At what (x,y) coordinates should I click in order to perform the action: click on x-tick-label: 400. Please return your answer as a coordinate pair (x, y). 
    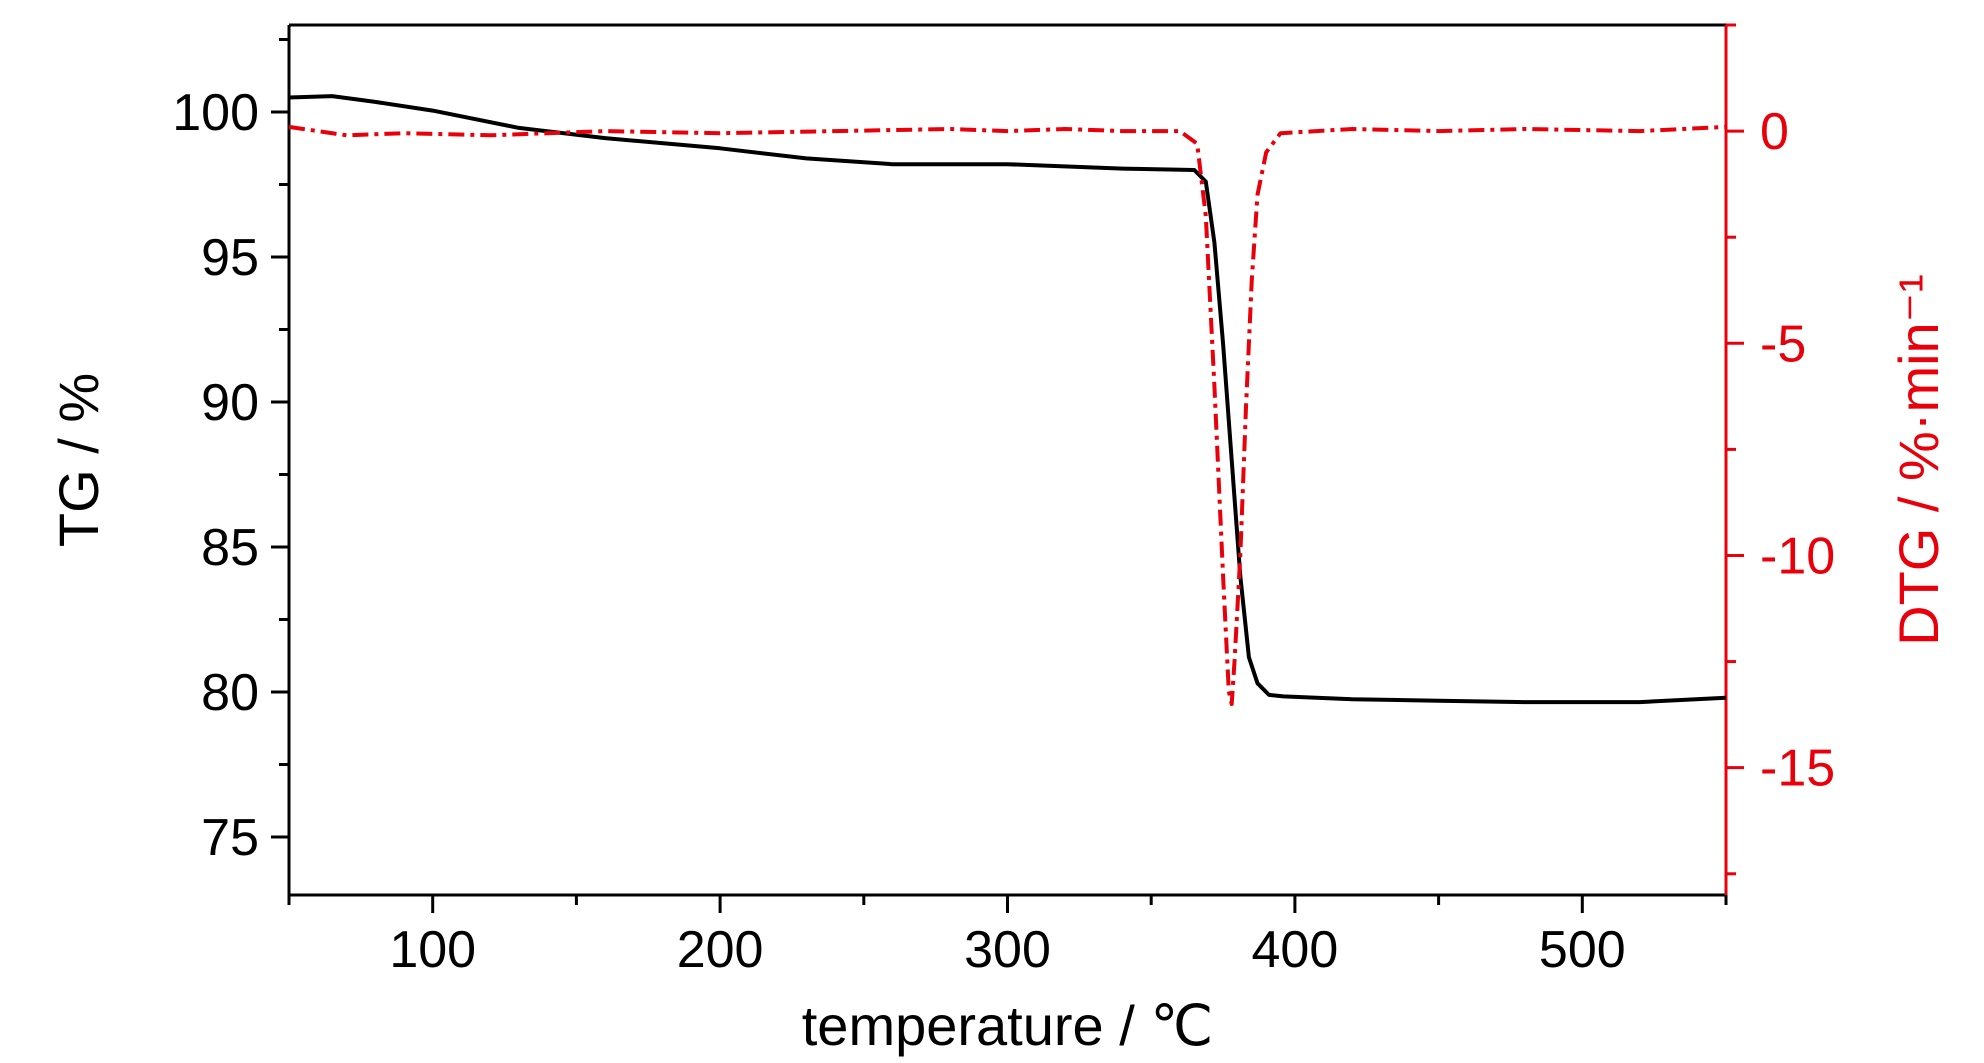
    Looking at the image, I should click on (1295, 950).